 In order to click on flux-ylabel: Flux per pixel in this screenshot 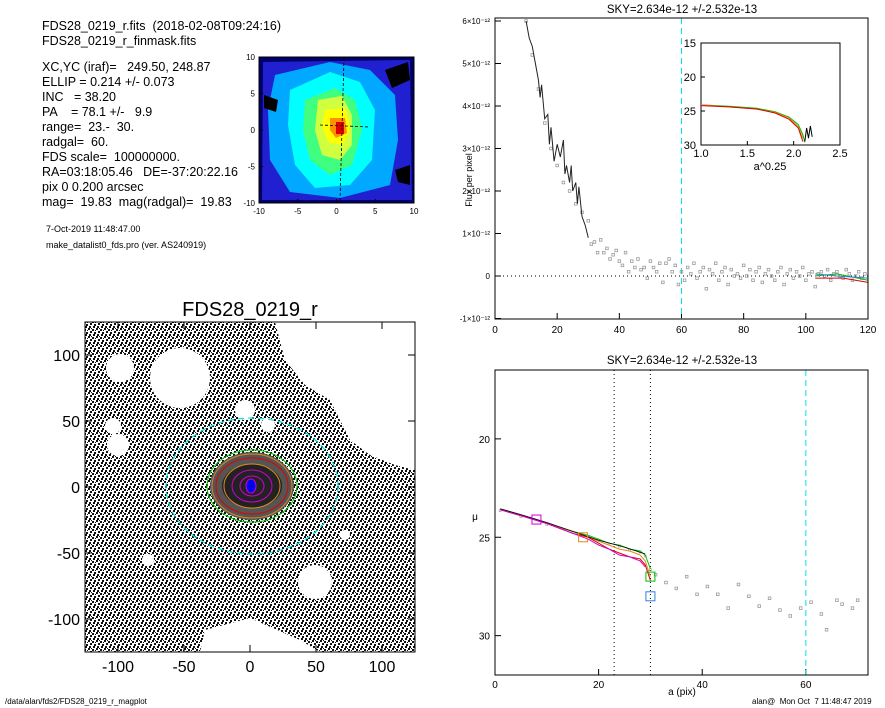, I will do `click(469, 180)`.